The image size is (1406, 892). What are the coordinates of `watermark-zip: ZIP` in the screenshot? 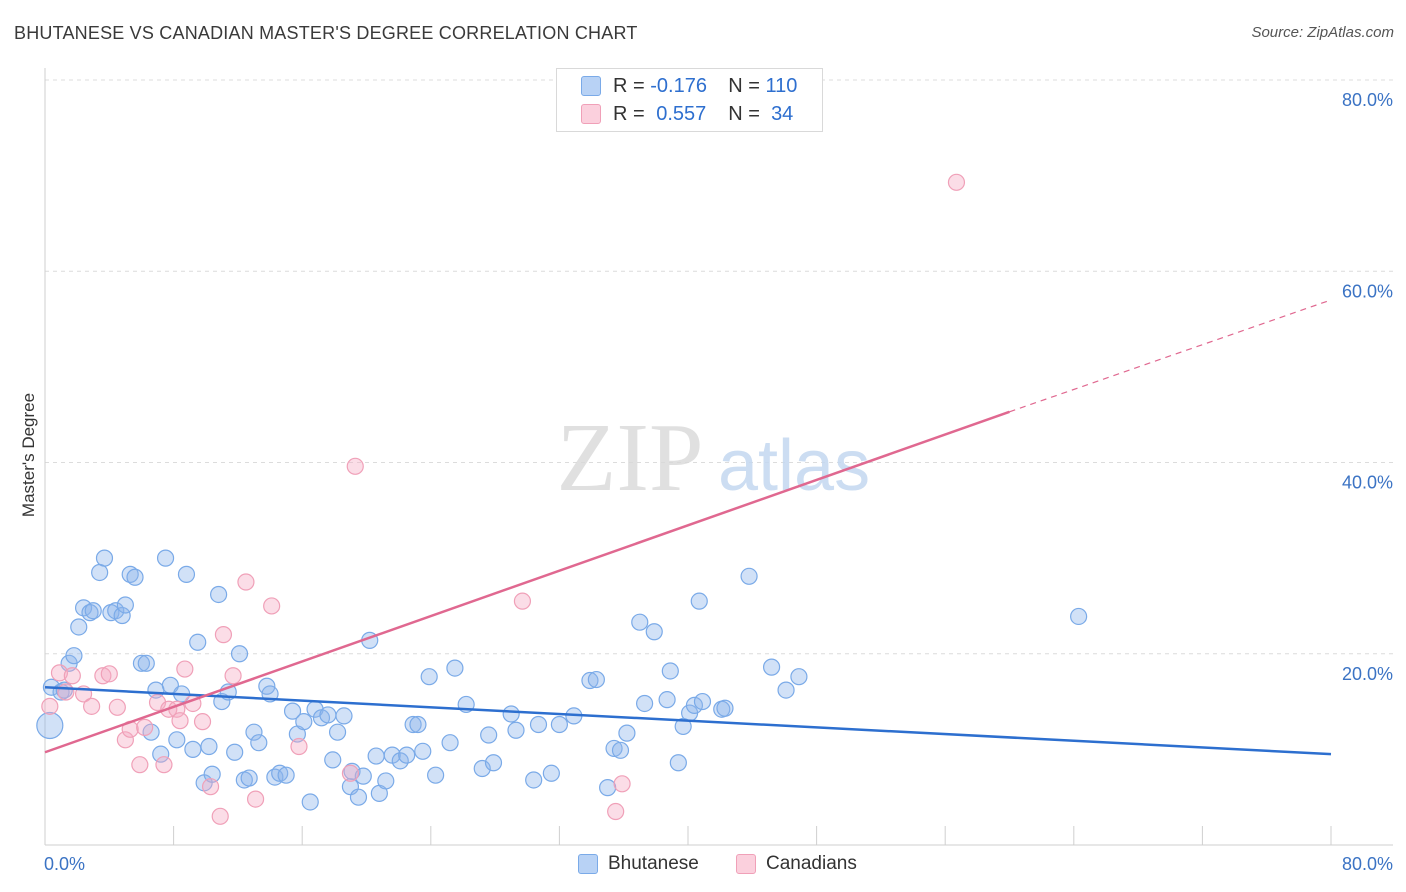 It's located at (630, 458).